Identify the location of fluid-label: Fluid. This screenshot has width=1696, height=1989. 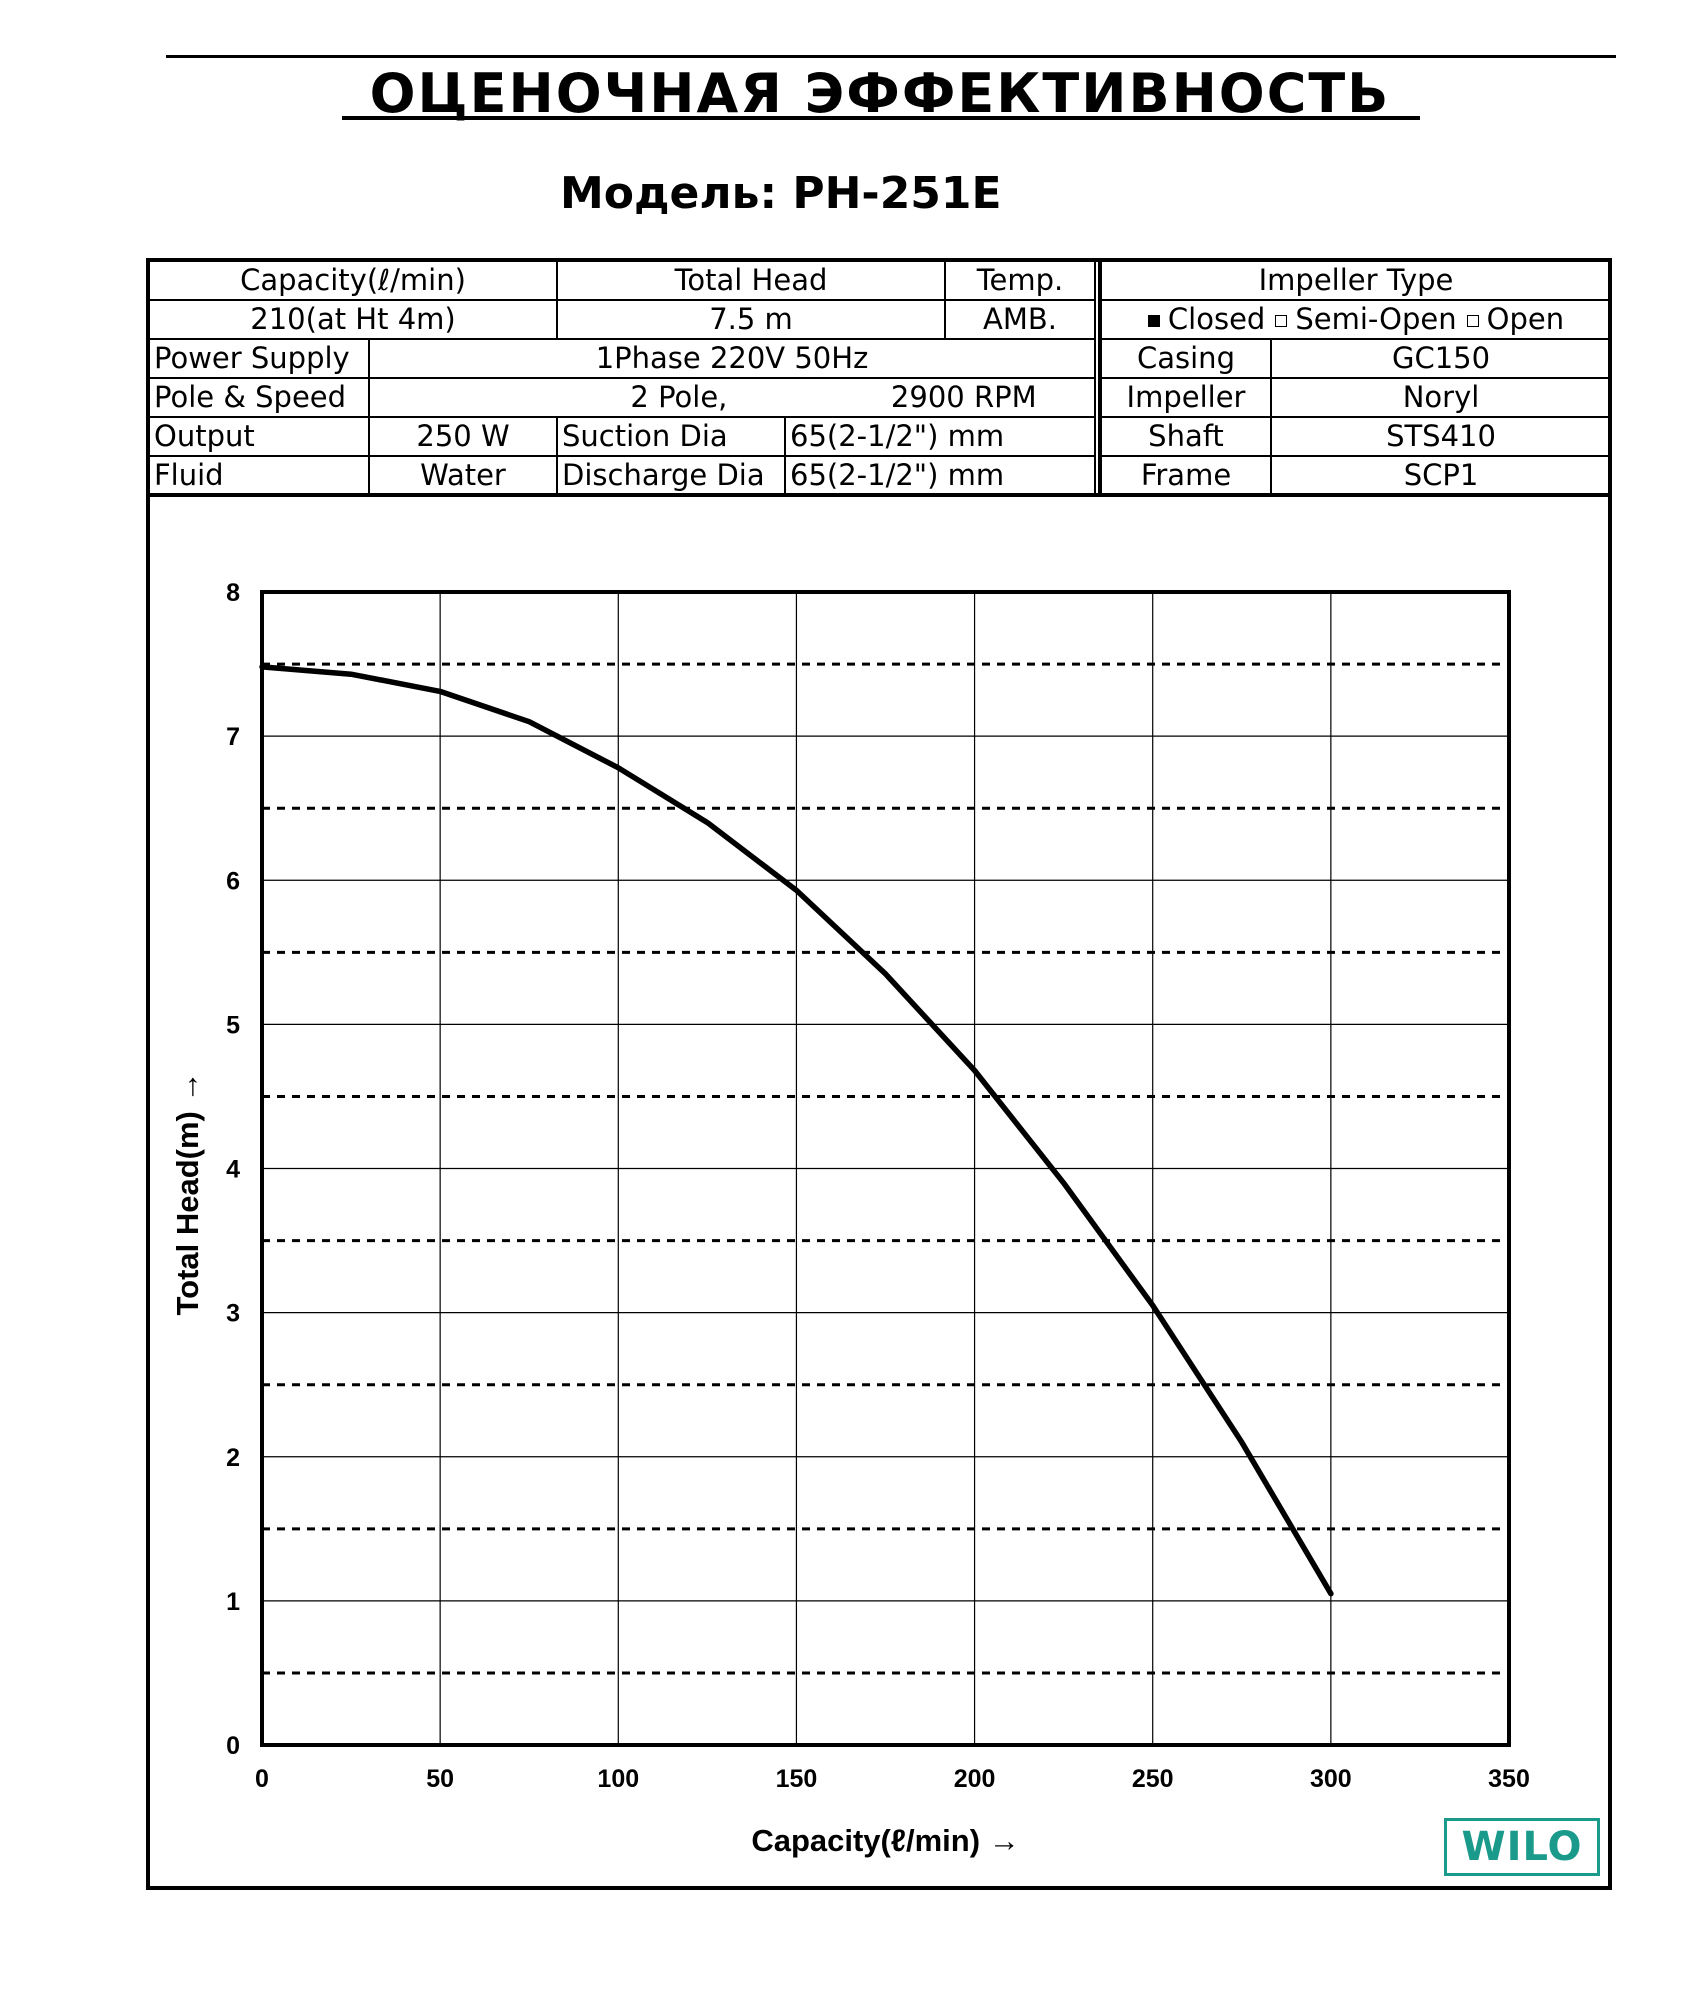
(259, 475).